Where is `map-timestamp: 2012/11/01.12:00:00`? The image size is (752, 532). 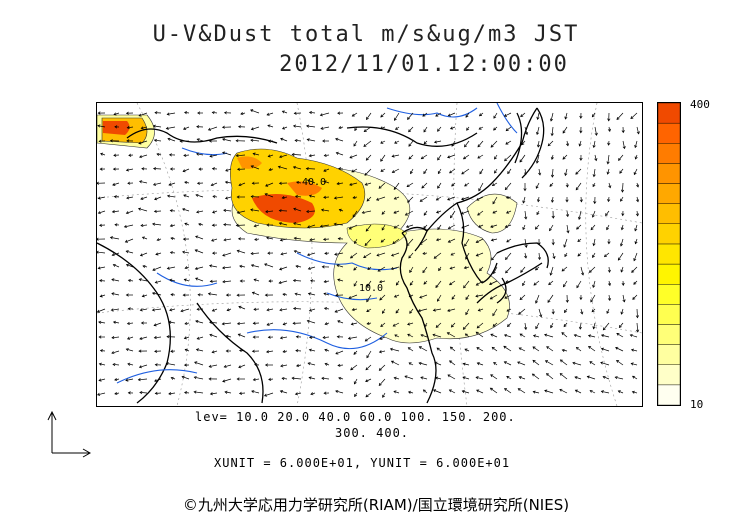
map-timestamp: 2012/11/01.12:00:00 is located at coordinates (424, 64).